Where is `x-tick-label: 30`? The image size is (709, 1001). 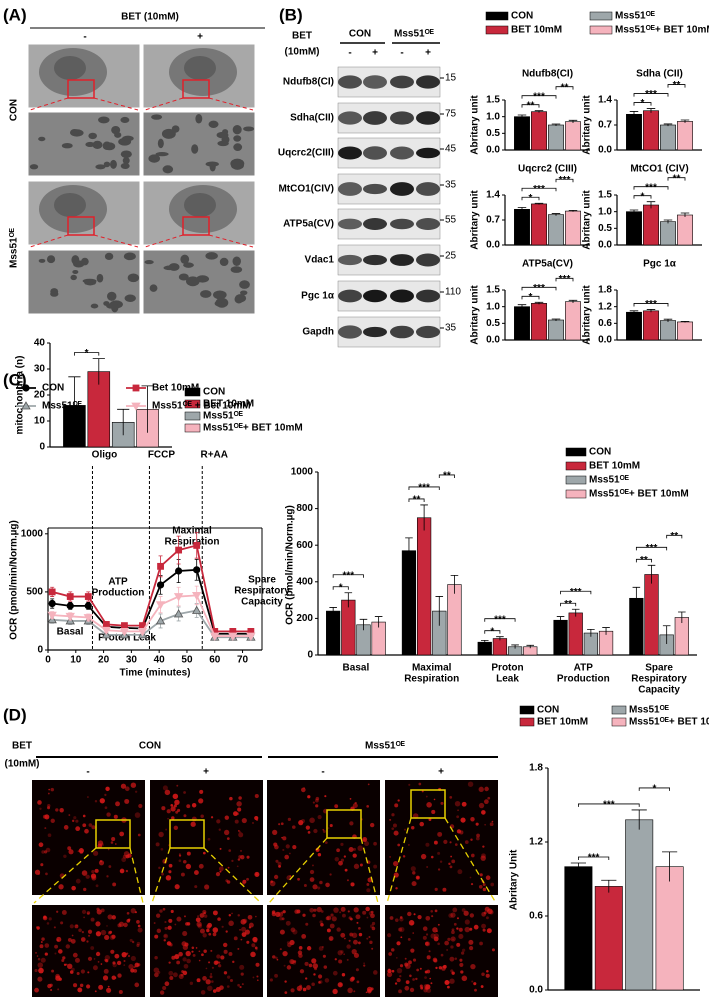 x-tick-label: 30 is located at coordinates (132, 660).